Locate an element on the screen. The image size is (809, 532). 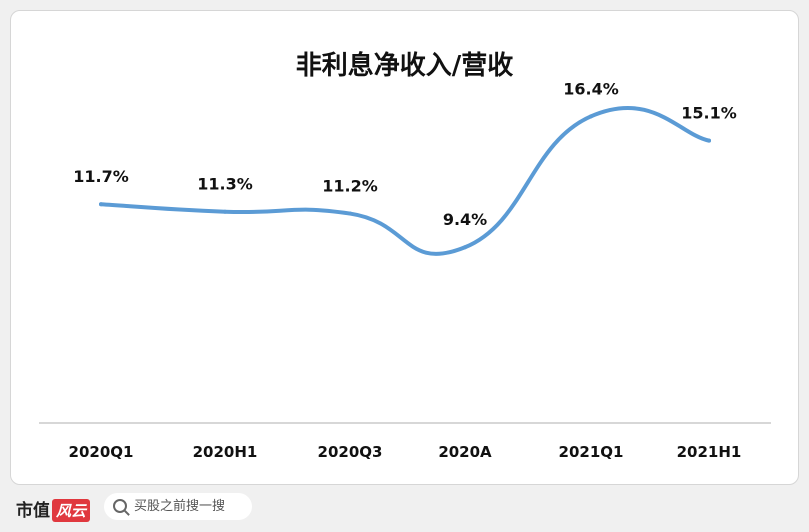
search-input: 买股之前搜一搜 is located at coordinates (178, 506).